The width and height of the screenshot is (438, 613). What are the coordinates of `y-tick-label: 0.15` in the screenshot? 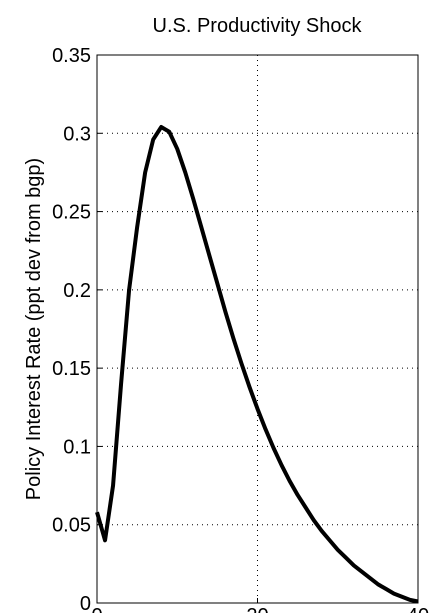 It's located at (71, 369).